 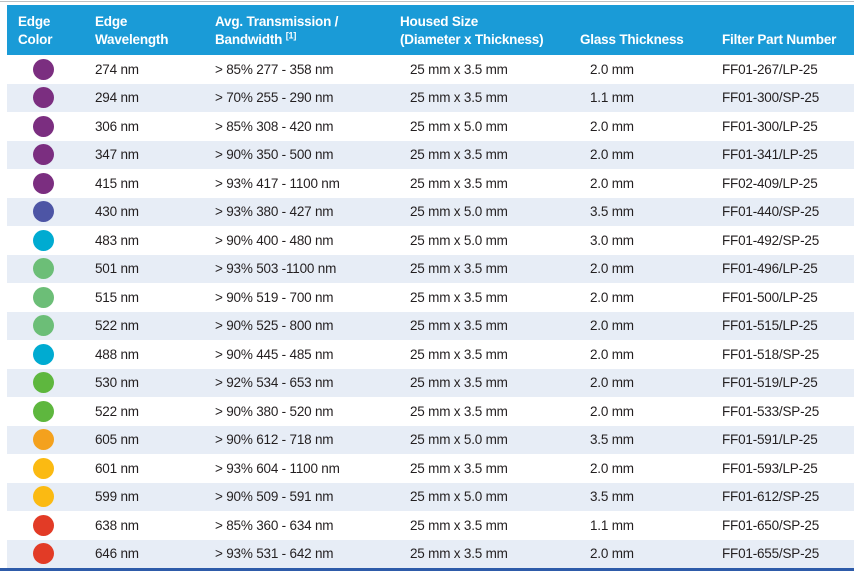 I want to click on part-number-cell: FF01-492/SP-25, so click(x=770, y=240).